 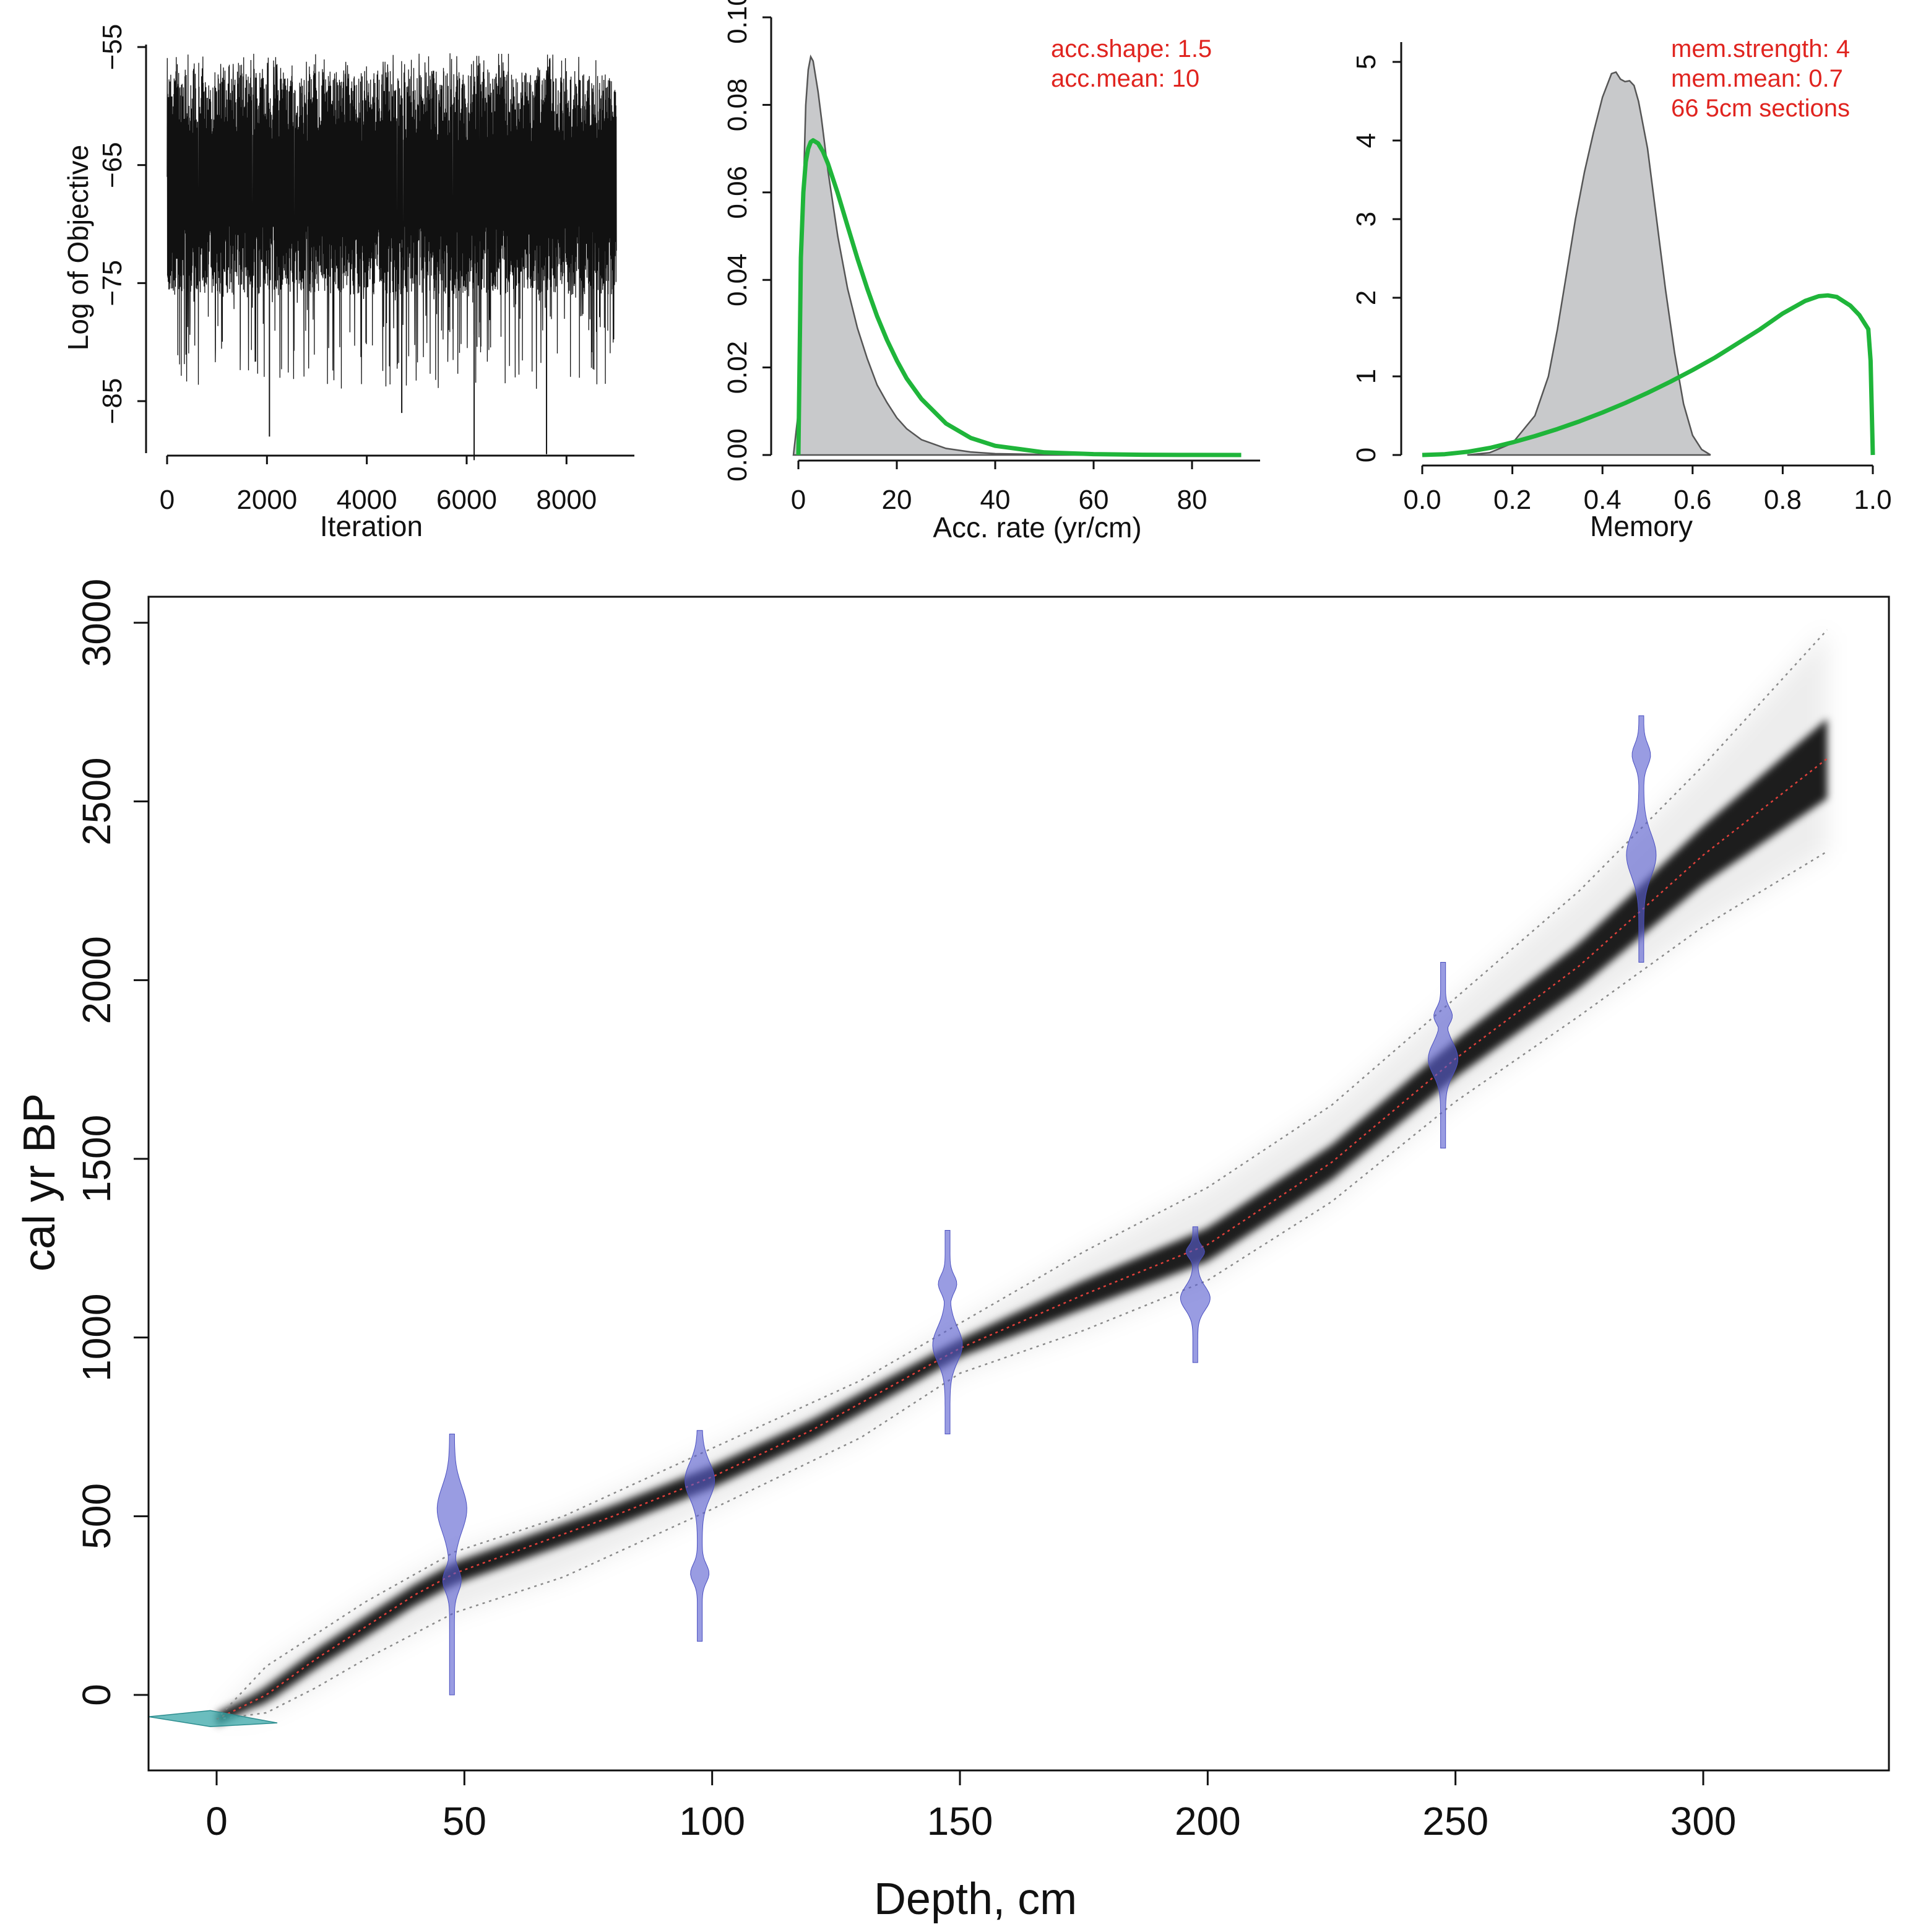 What do you see at coordinates (96, 623) in the screenshot?
I see `age-y-tick-label: 3000` at bounding box center [96, 623].